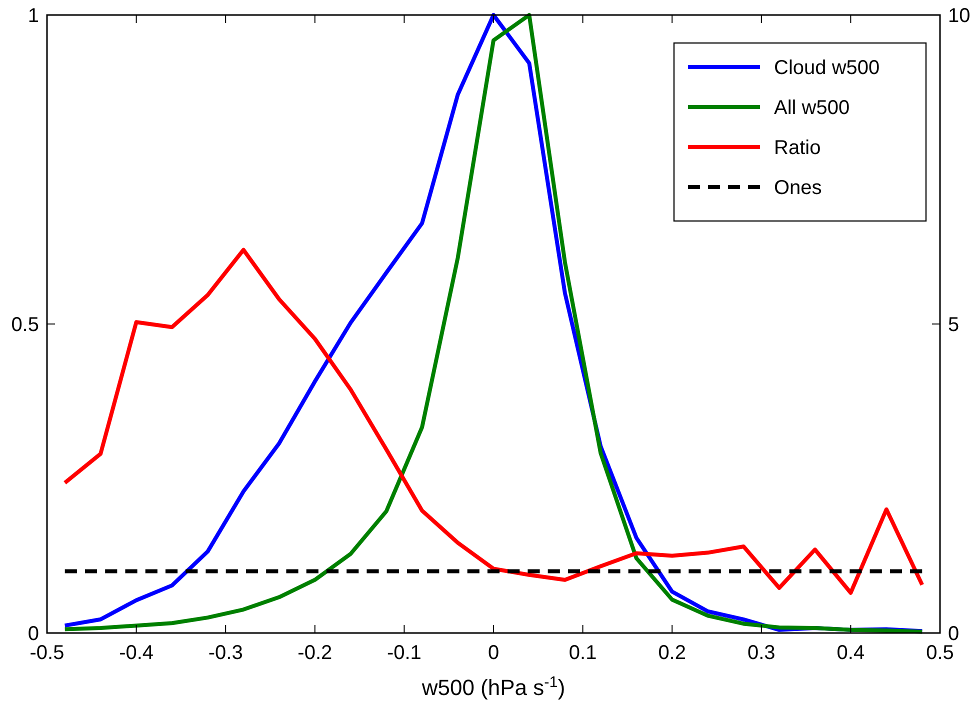 The height and width of the screenshot is (706, 974). Describe the element at coordinates (798, 188) in the screenshot. I see `legend-label: Ones` at that location.